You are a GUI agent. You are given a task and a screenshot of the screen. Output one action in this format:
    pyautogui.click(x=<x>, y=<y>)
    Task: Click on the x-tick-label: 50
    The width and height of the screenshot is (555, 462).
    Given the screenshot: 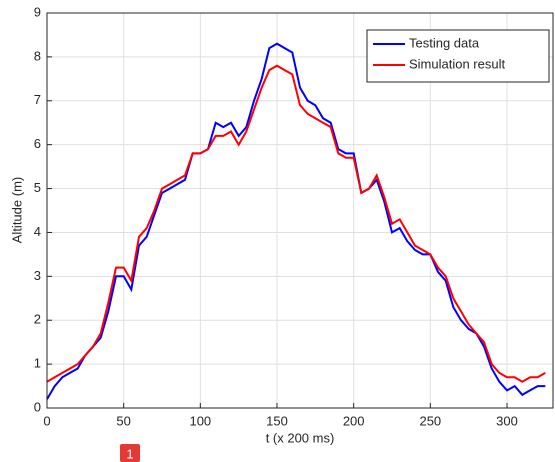 What is the action you would take?
    pyautogui.click(x=123, y=420)
    